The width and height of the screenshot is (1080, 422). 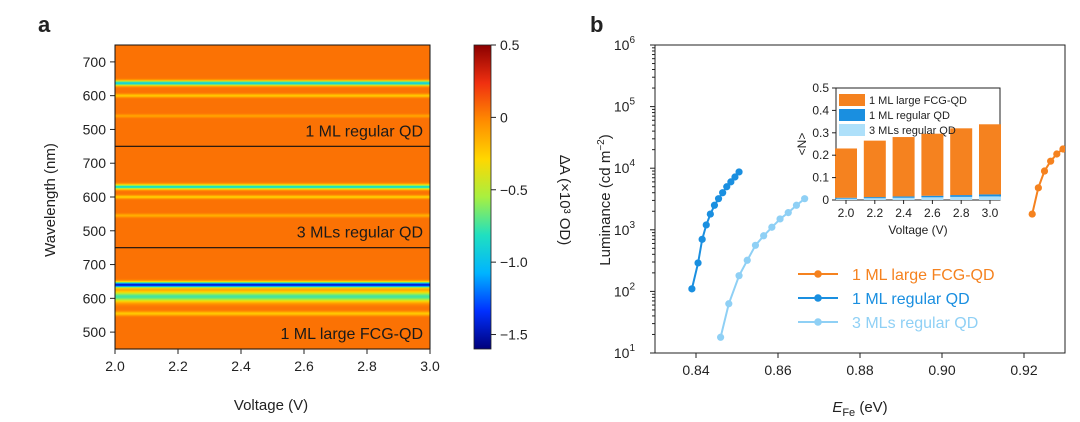 What do you see at coordinates (923, 275) in the screenshot?
I see `legend-label: 1 ML large FCG-QD` at bounding box center [923, 275].